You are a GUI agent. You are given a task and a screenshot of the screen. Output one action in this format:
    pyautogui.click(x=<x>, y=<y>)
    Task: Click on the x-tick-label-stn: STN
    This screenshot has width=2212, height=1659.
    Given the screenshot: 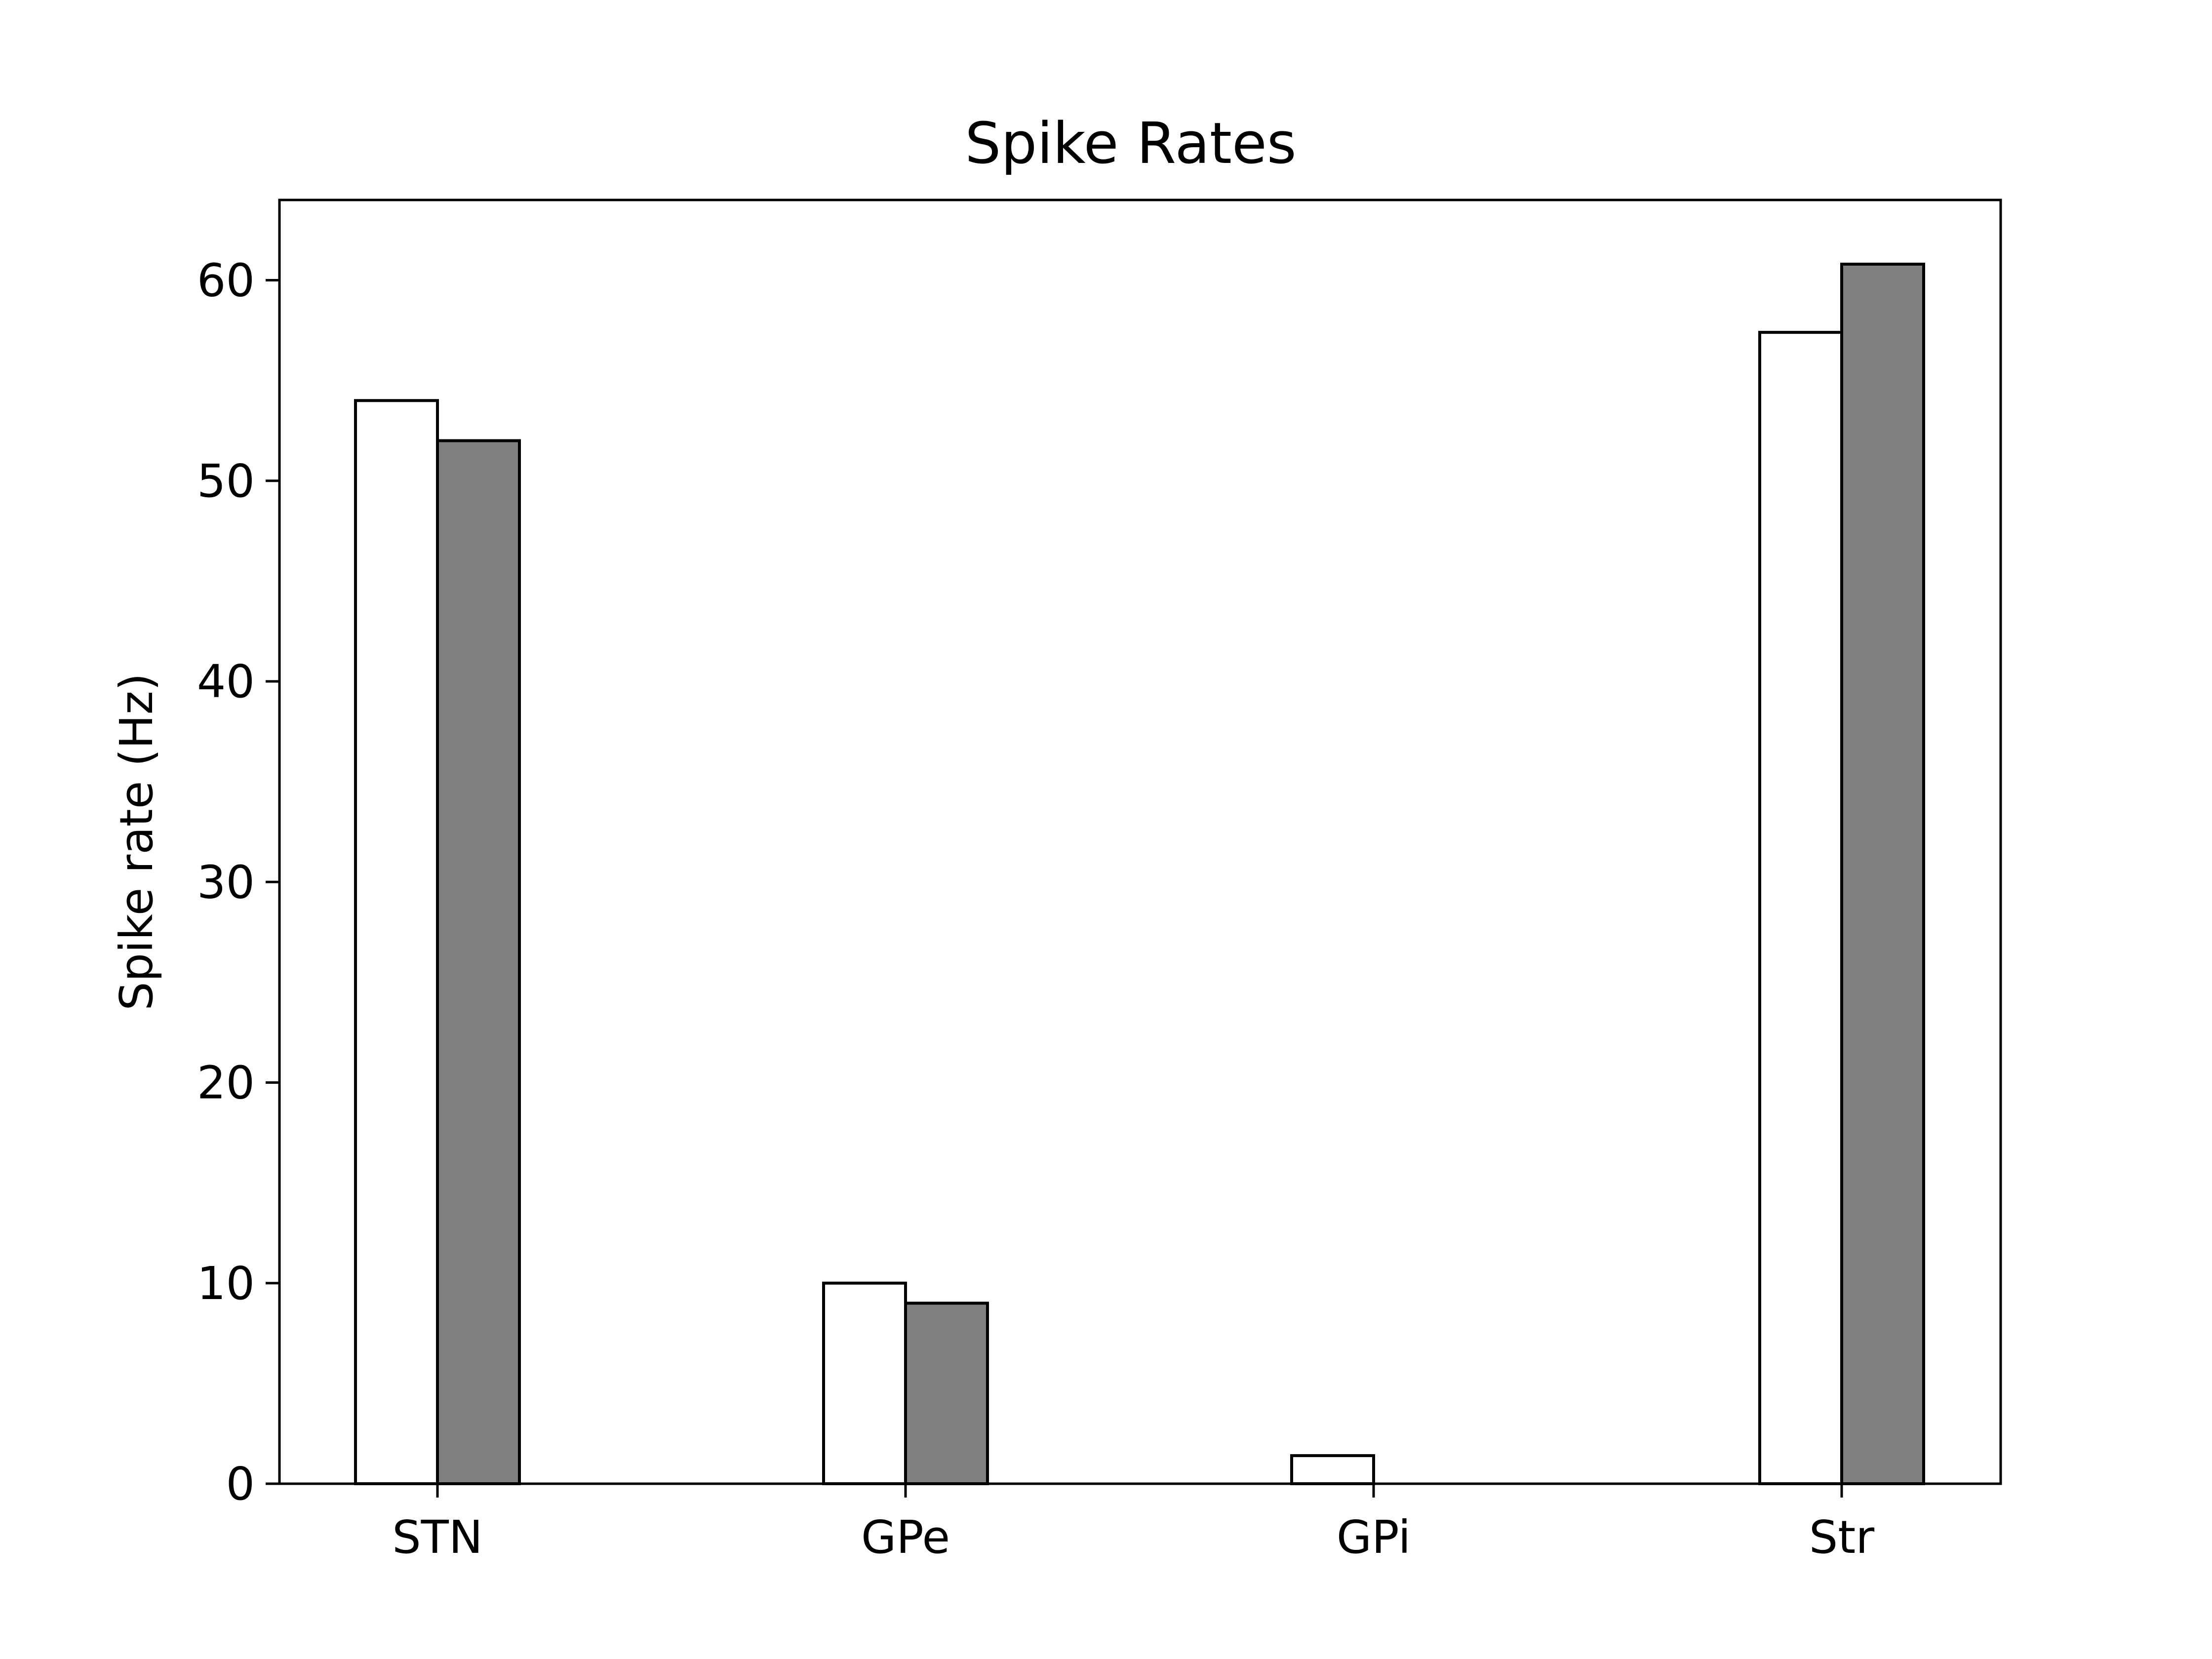 What is the action you would take?
    pyautogui.click(x=437, y=1538)
    